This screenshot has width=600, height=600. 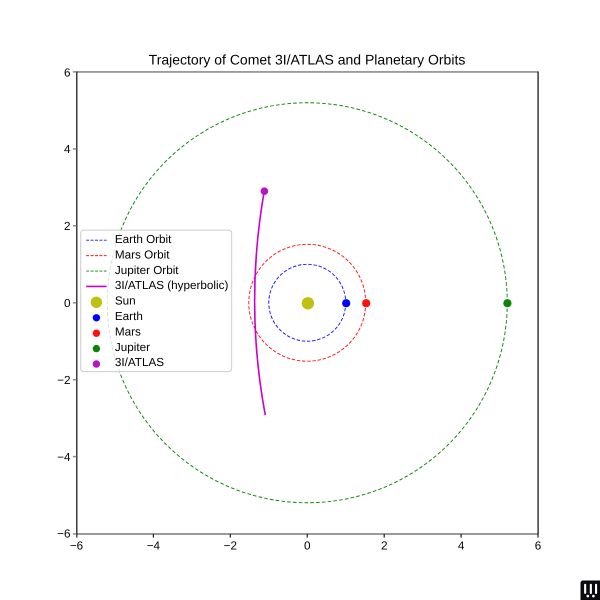 I want to click on svg-text: Mars Orbit, so click(x=142, y=254).